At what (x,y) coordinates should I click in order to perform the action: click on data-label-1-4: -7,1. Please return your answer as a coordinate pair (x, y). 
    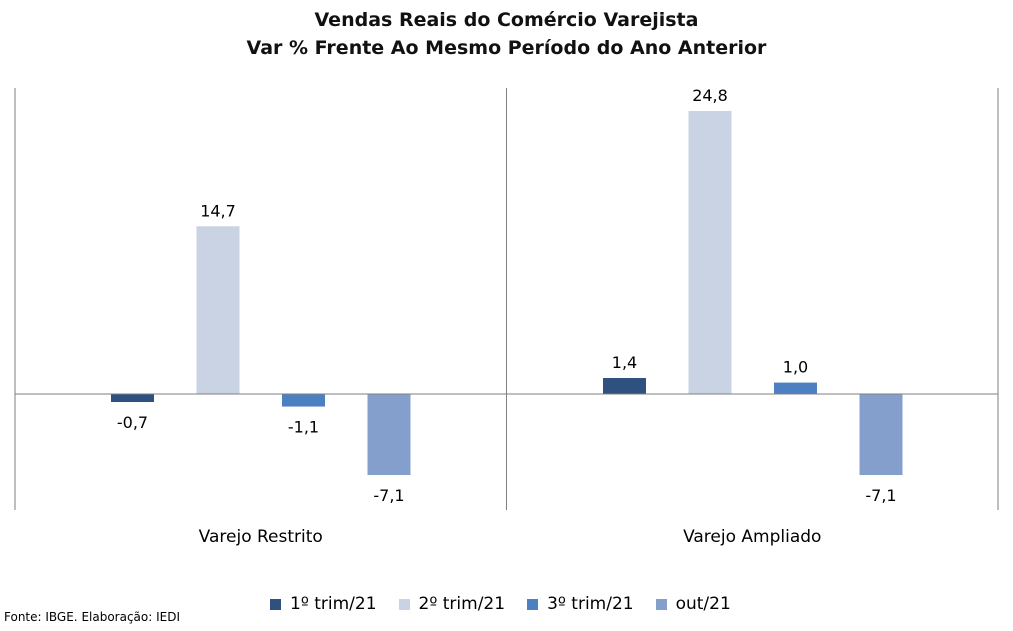
    Looking at the image, I should click on (388, 495).